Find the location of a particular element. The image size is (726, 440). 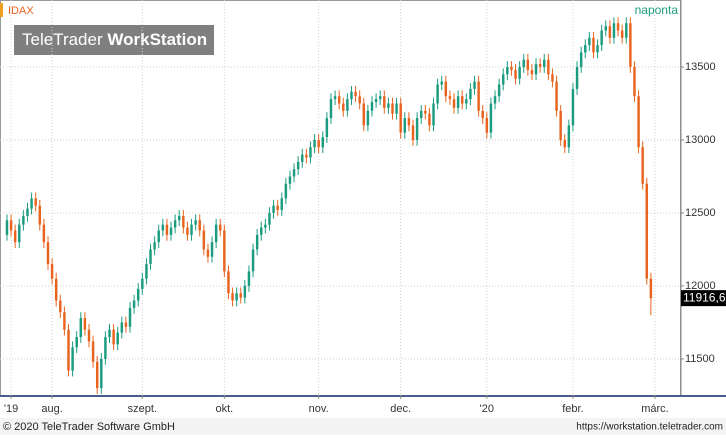

symbol: IDAX is located at coordinates (21, 11).